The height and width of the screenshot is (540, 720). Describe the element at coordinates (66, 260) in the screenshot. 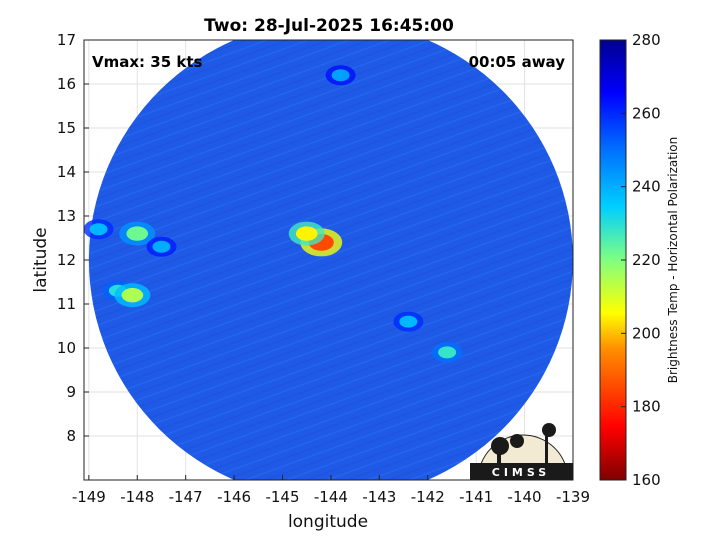

I see `y-tick-label: 12` at that location.